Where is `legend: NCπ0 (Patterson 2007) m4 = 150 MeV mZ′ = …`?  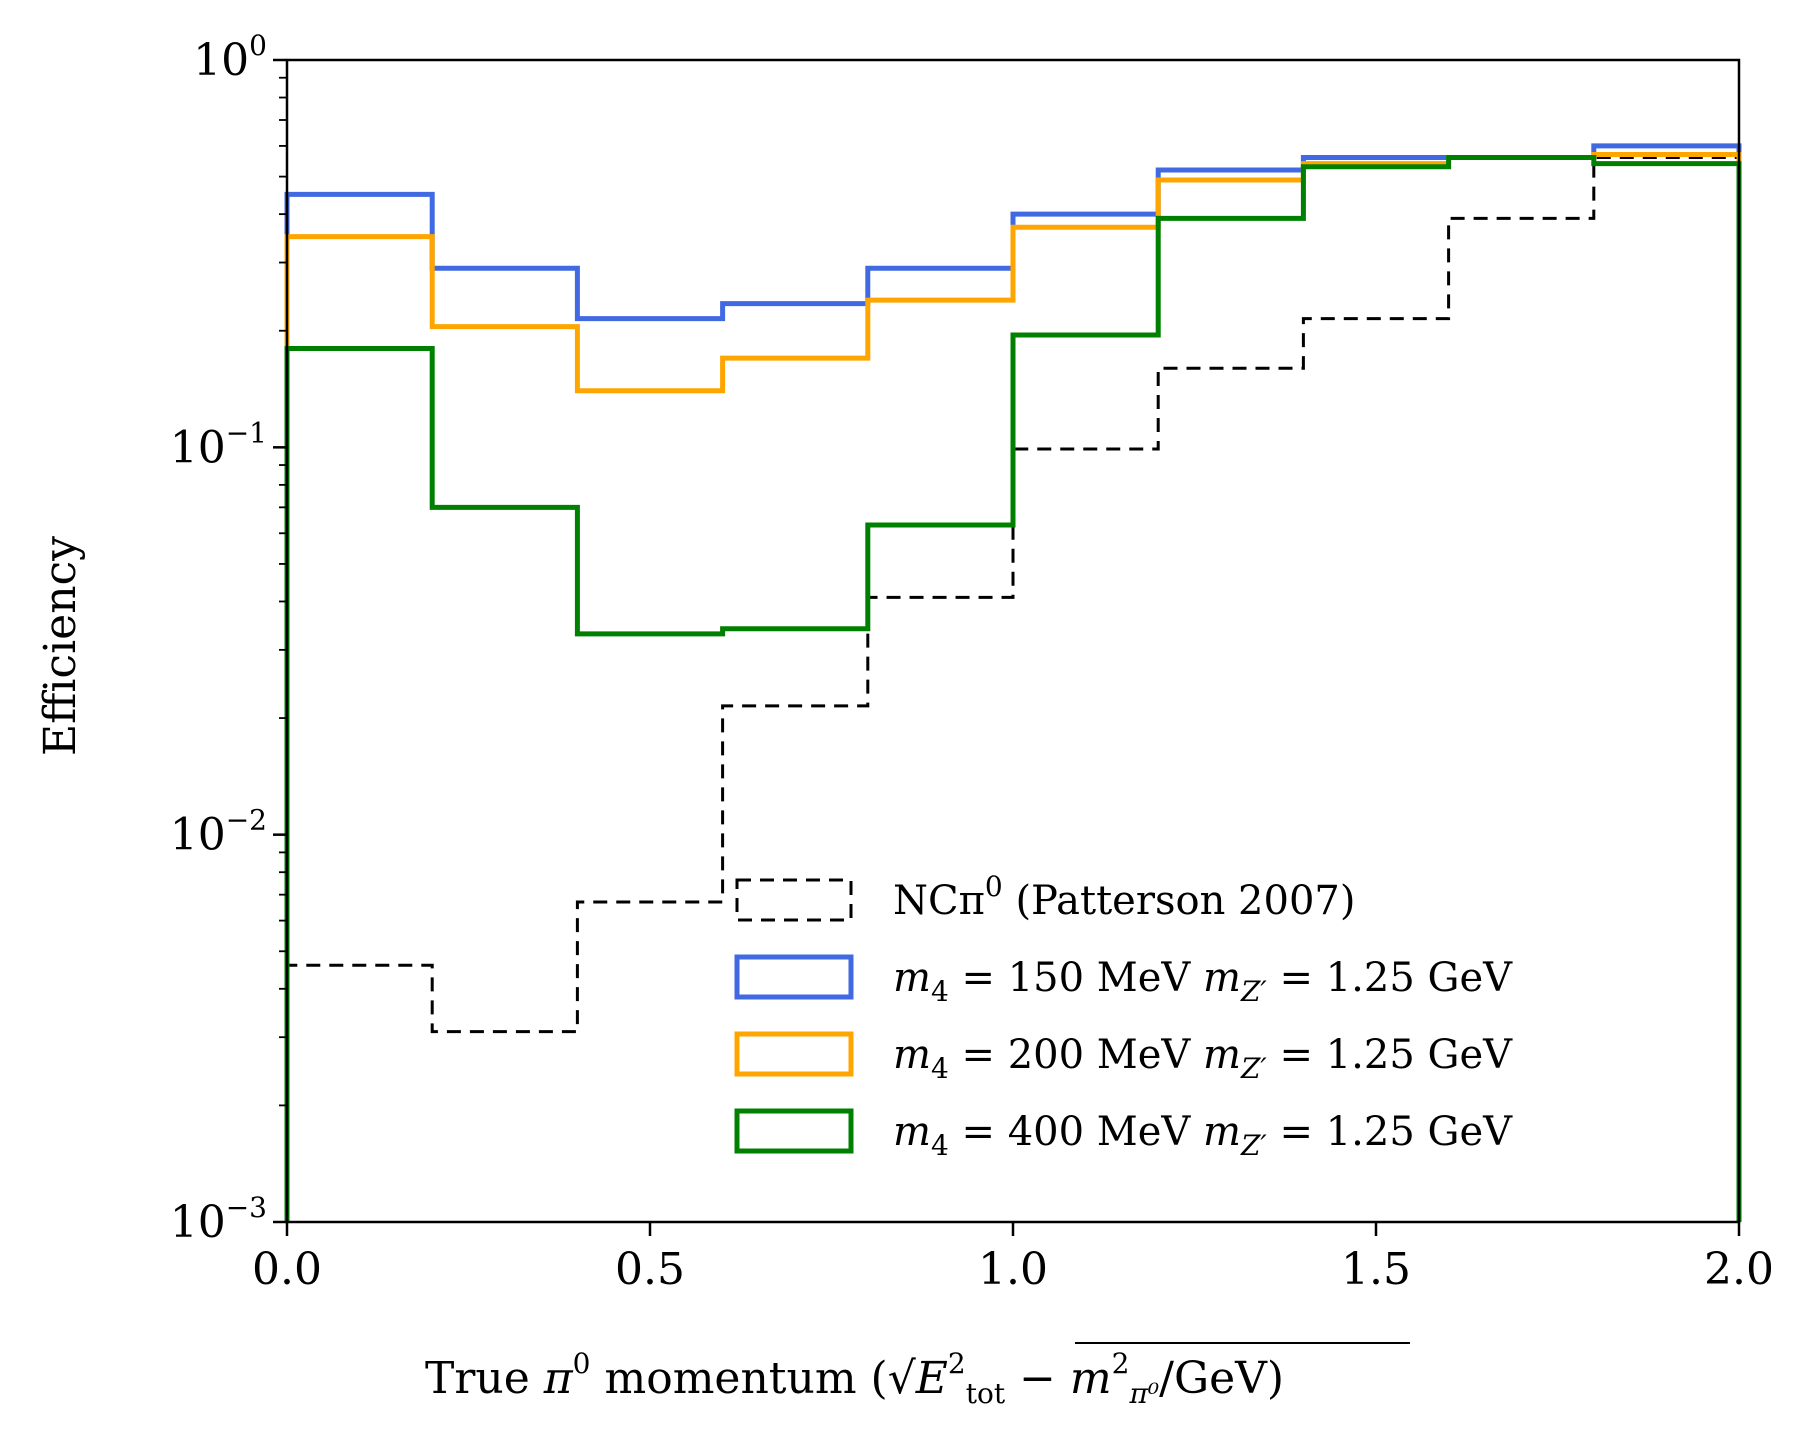 legend: NCπ0 (Patterson 2007) m4 = 150 MeV mZ′ = … is located at coordinates (1123, 1016).